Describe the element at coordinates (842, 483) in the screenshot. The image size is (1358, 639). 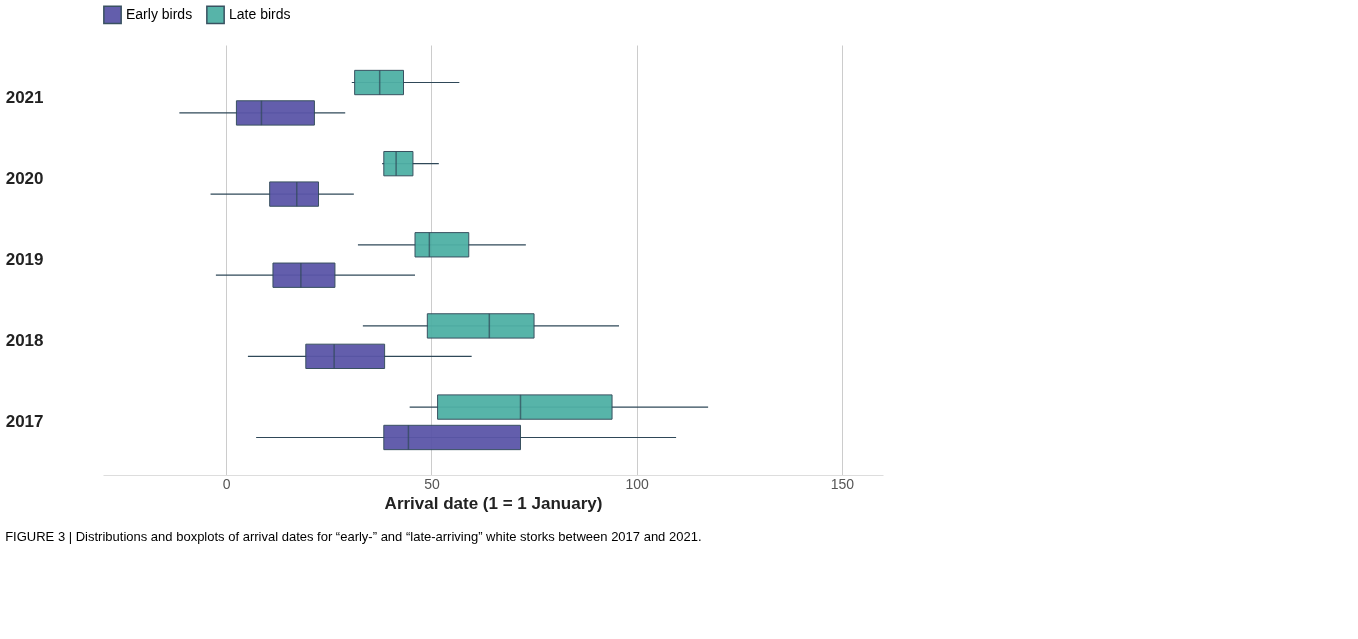
I see `x-tick-label: 150` at that location.